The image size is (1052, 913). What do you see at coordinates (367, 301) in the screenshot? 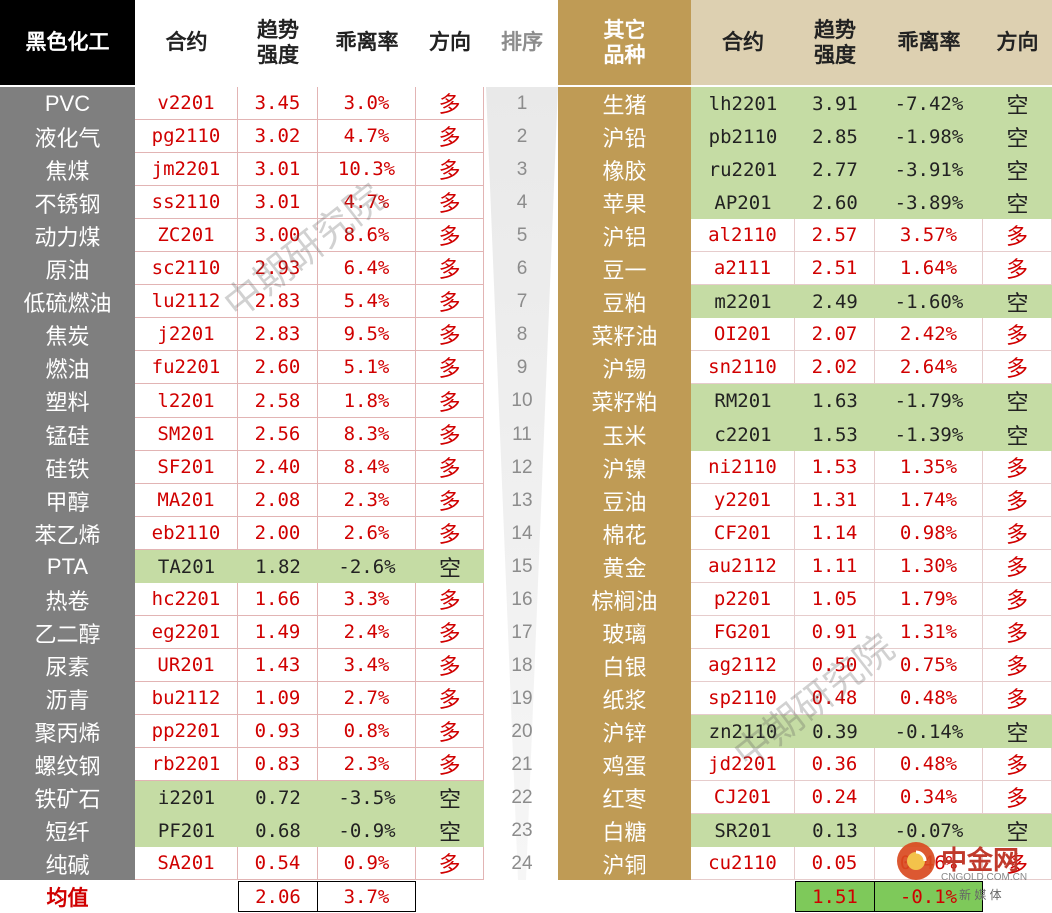
I see `left-row-deviation: 5.4%` at bounding box center [367, 301].